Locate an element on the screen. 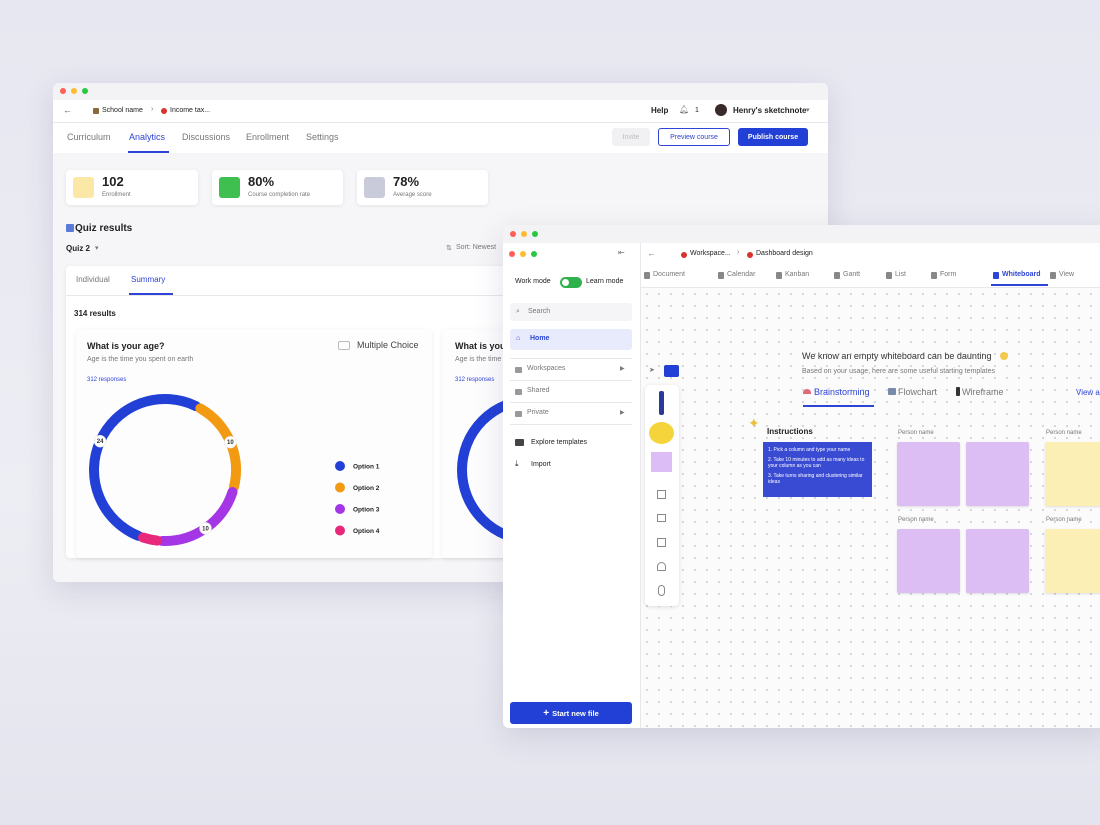 This screenshot has height=825, width=1100. template-tab-active: Brainstorming is located at coordinates (842, 392).